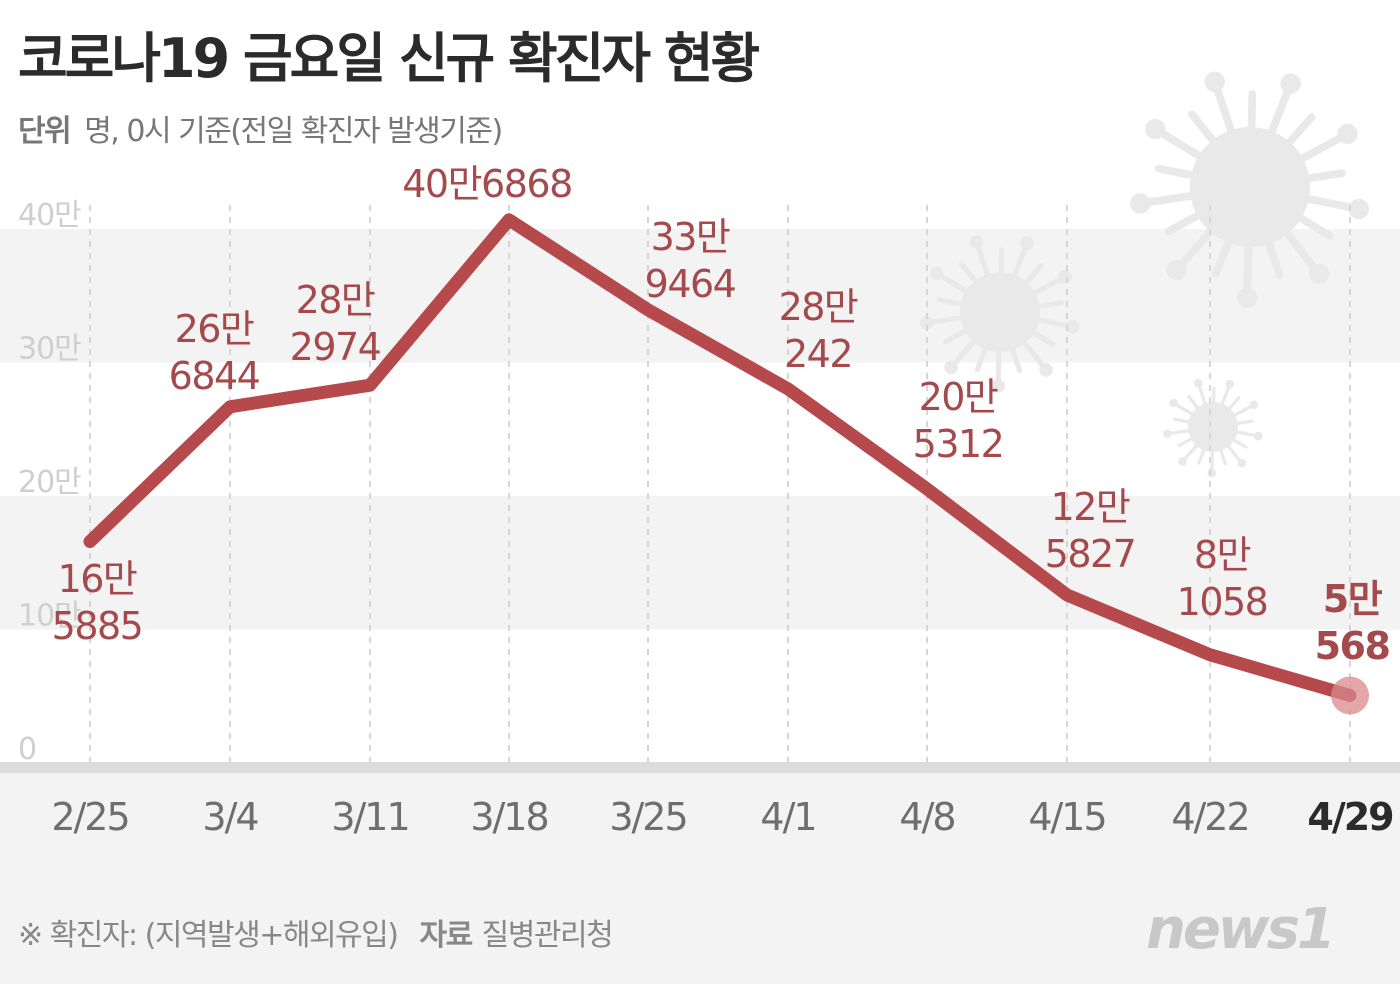 The image size is (1400, 984). I want to click on logo-text: news1, so click(1239, 929).